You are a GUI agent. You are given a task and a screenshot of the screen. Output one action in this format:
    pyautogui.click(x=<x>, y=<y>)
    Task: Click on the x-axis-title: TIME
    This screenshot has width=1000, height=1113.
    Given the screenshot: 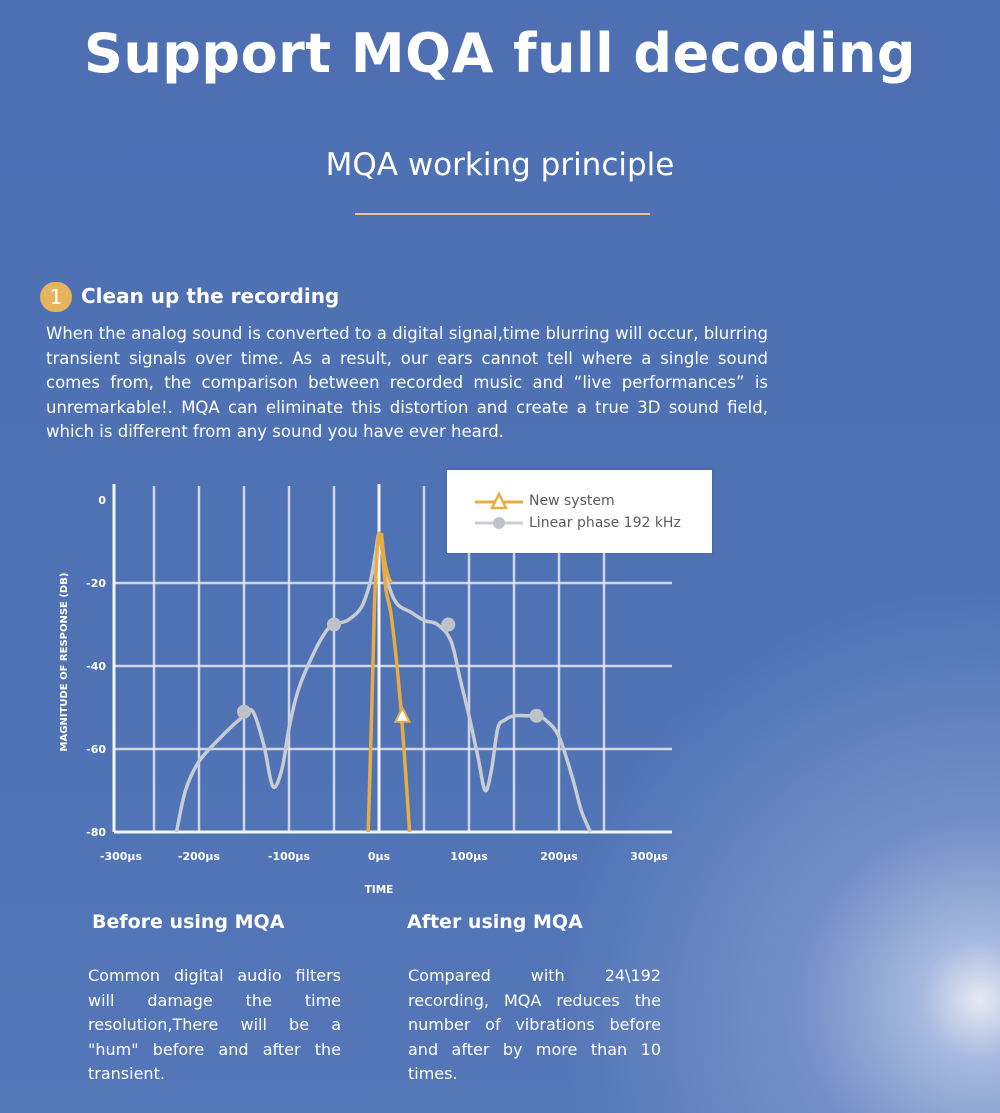 What is the action you would take?
    pyautogui.click(x=379, y=890)
    